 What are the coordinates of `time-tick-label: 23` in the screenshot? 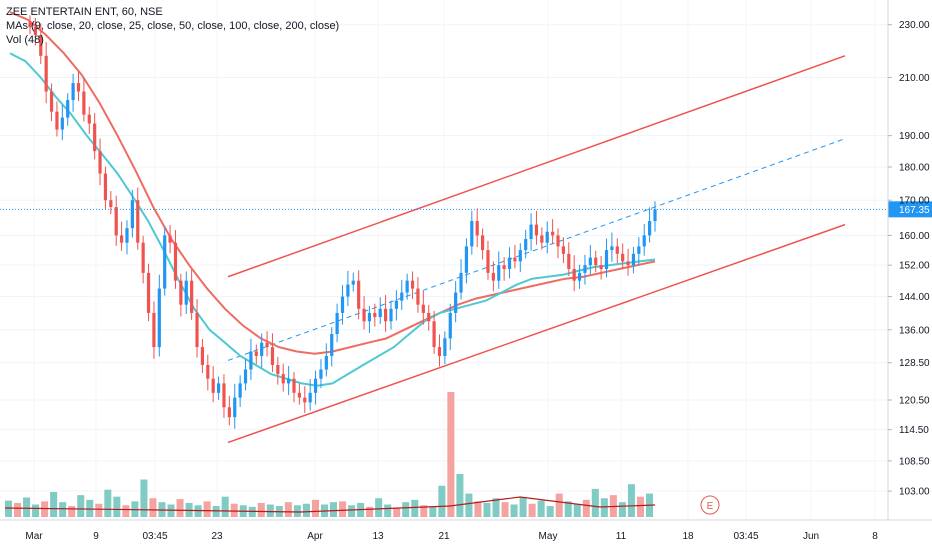 It's located at (217, 536).